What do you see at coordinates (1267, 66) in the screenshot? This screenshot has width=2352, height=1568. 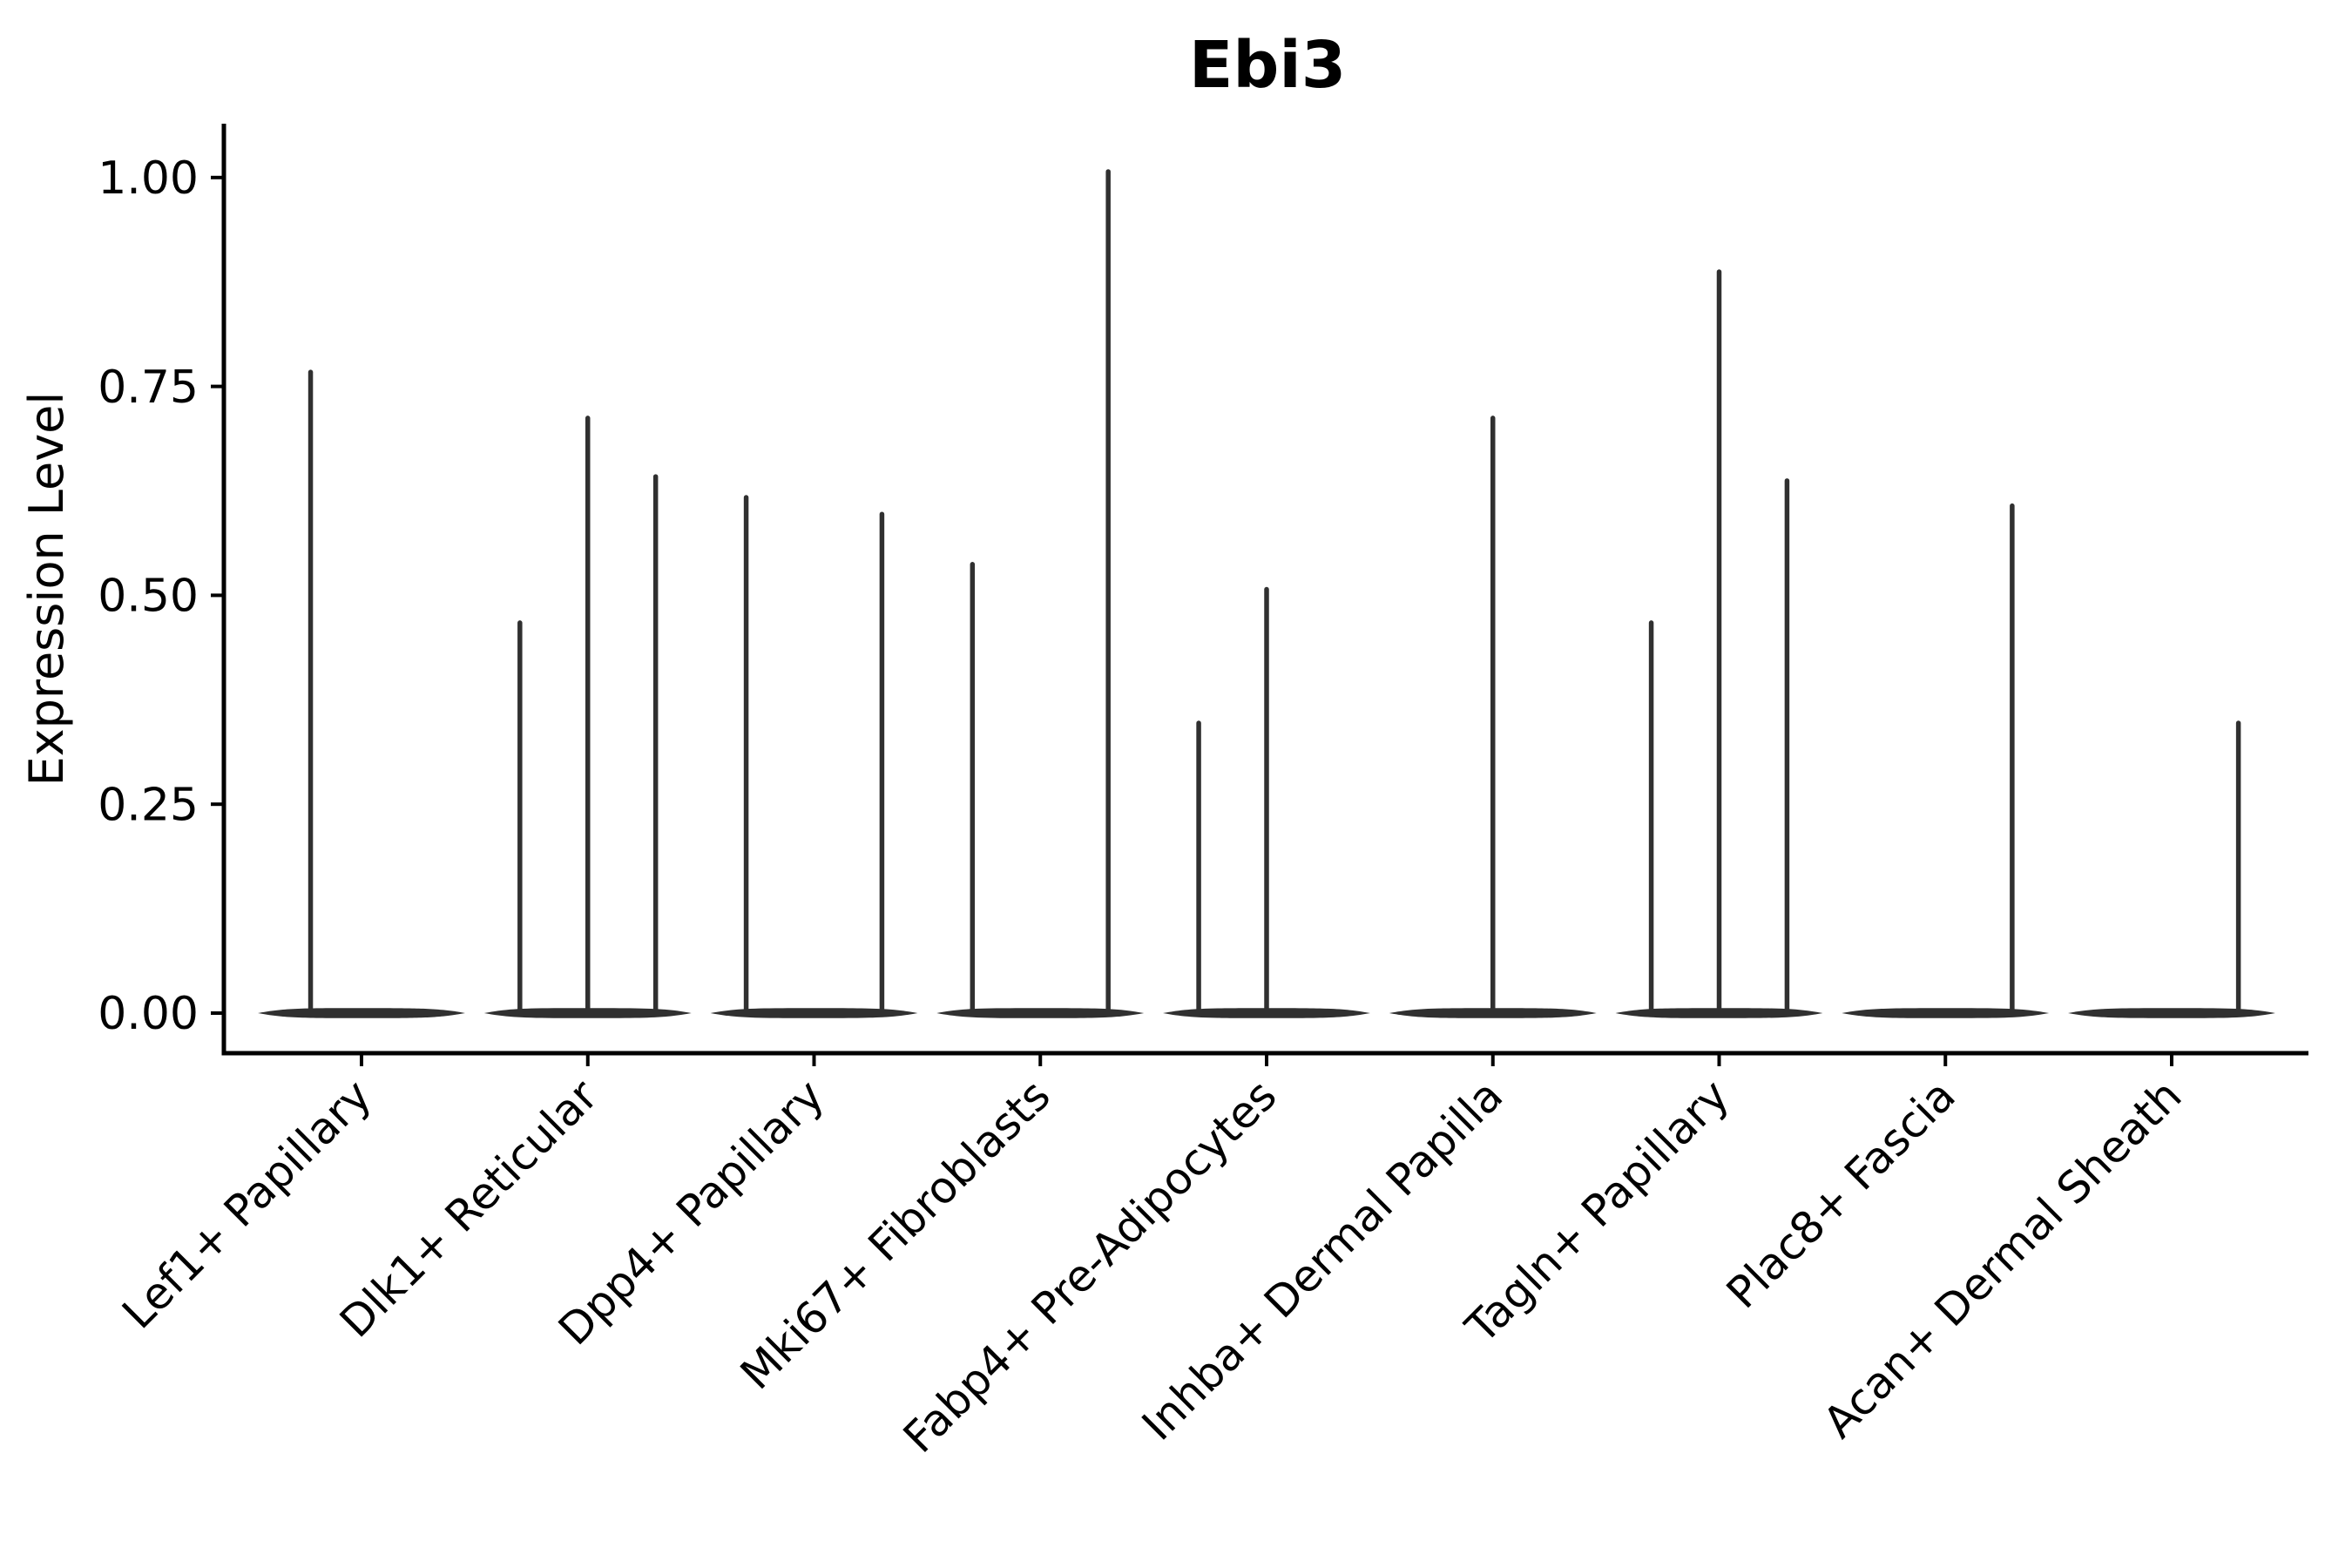 I see `chart-title: Ebi3` at bounding box center [1267, 66].